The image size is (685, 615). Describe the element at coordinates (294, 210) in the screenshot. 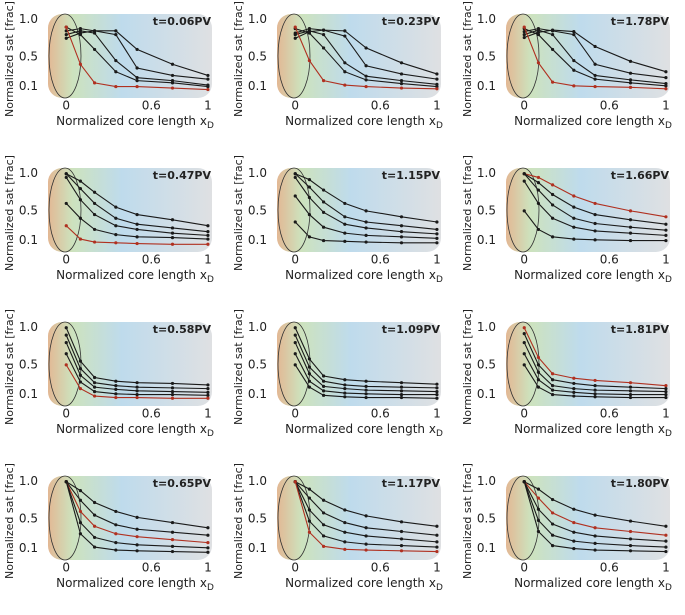

I see `core-end` at that location.